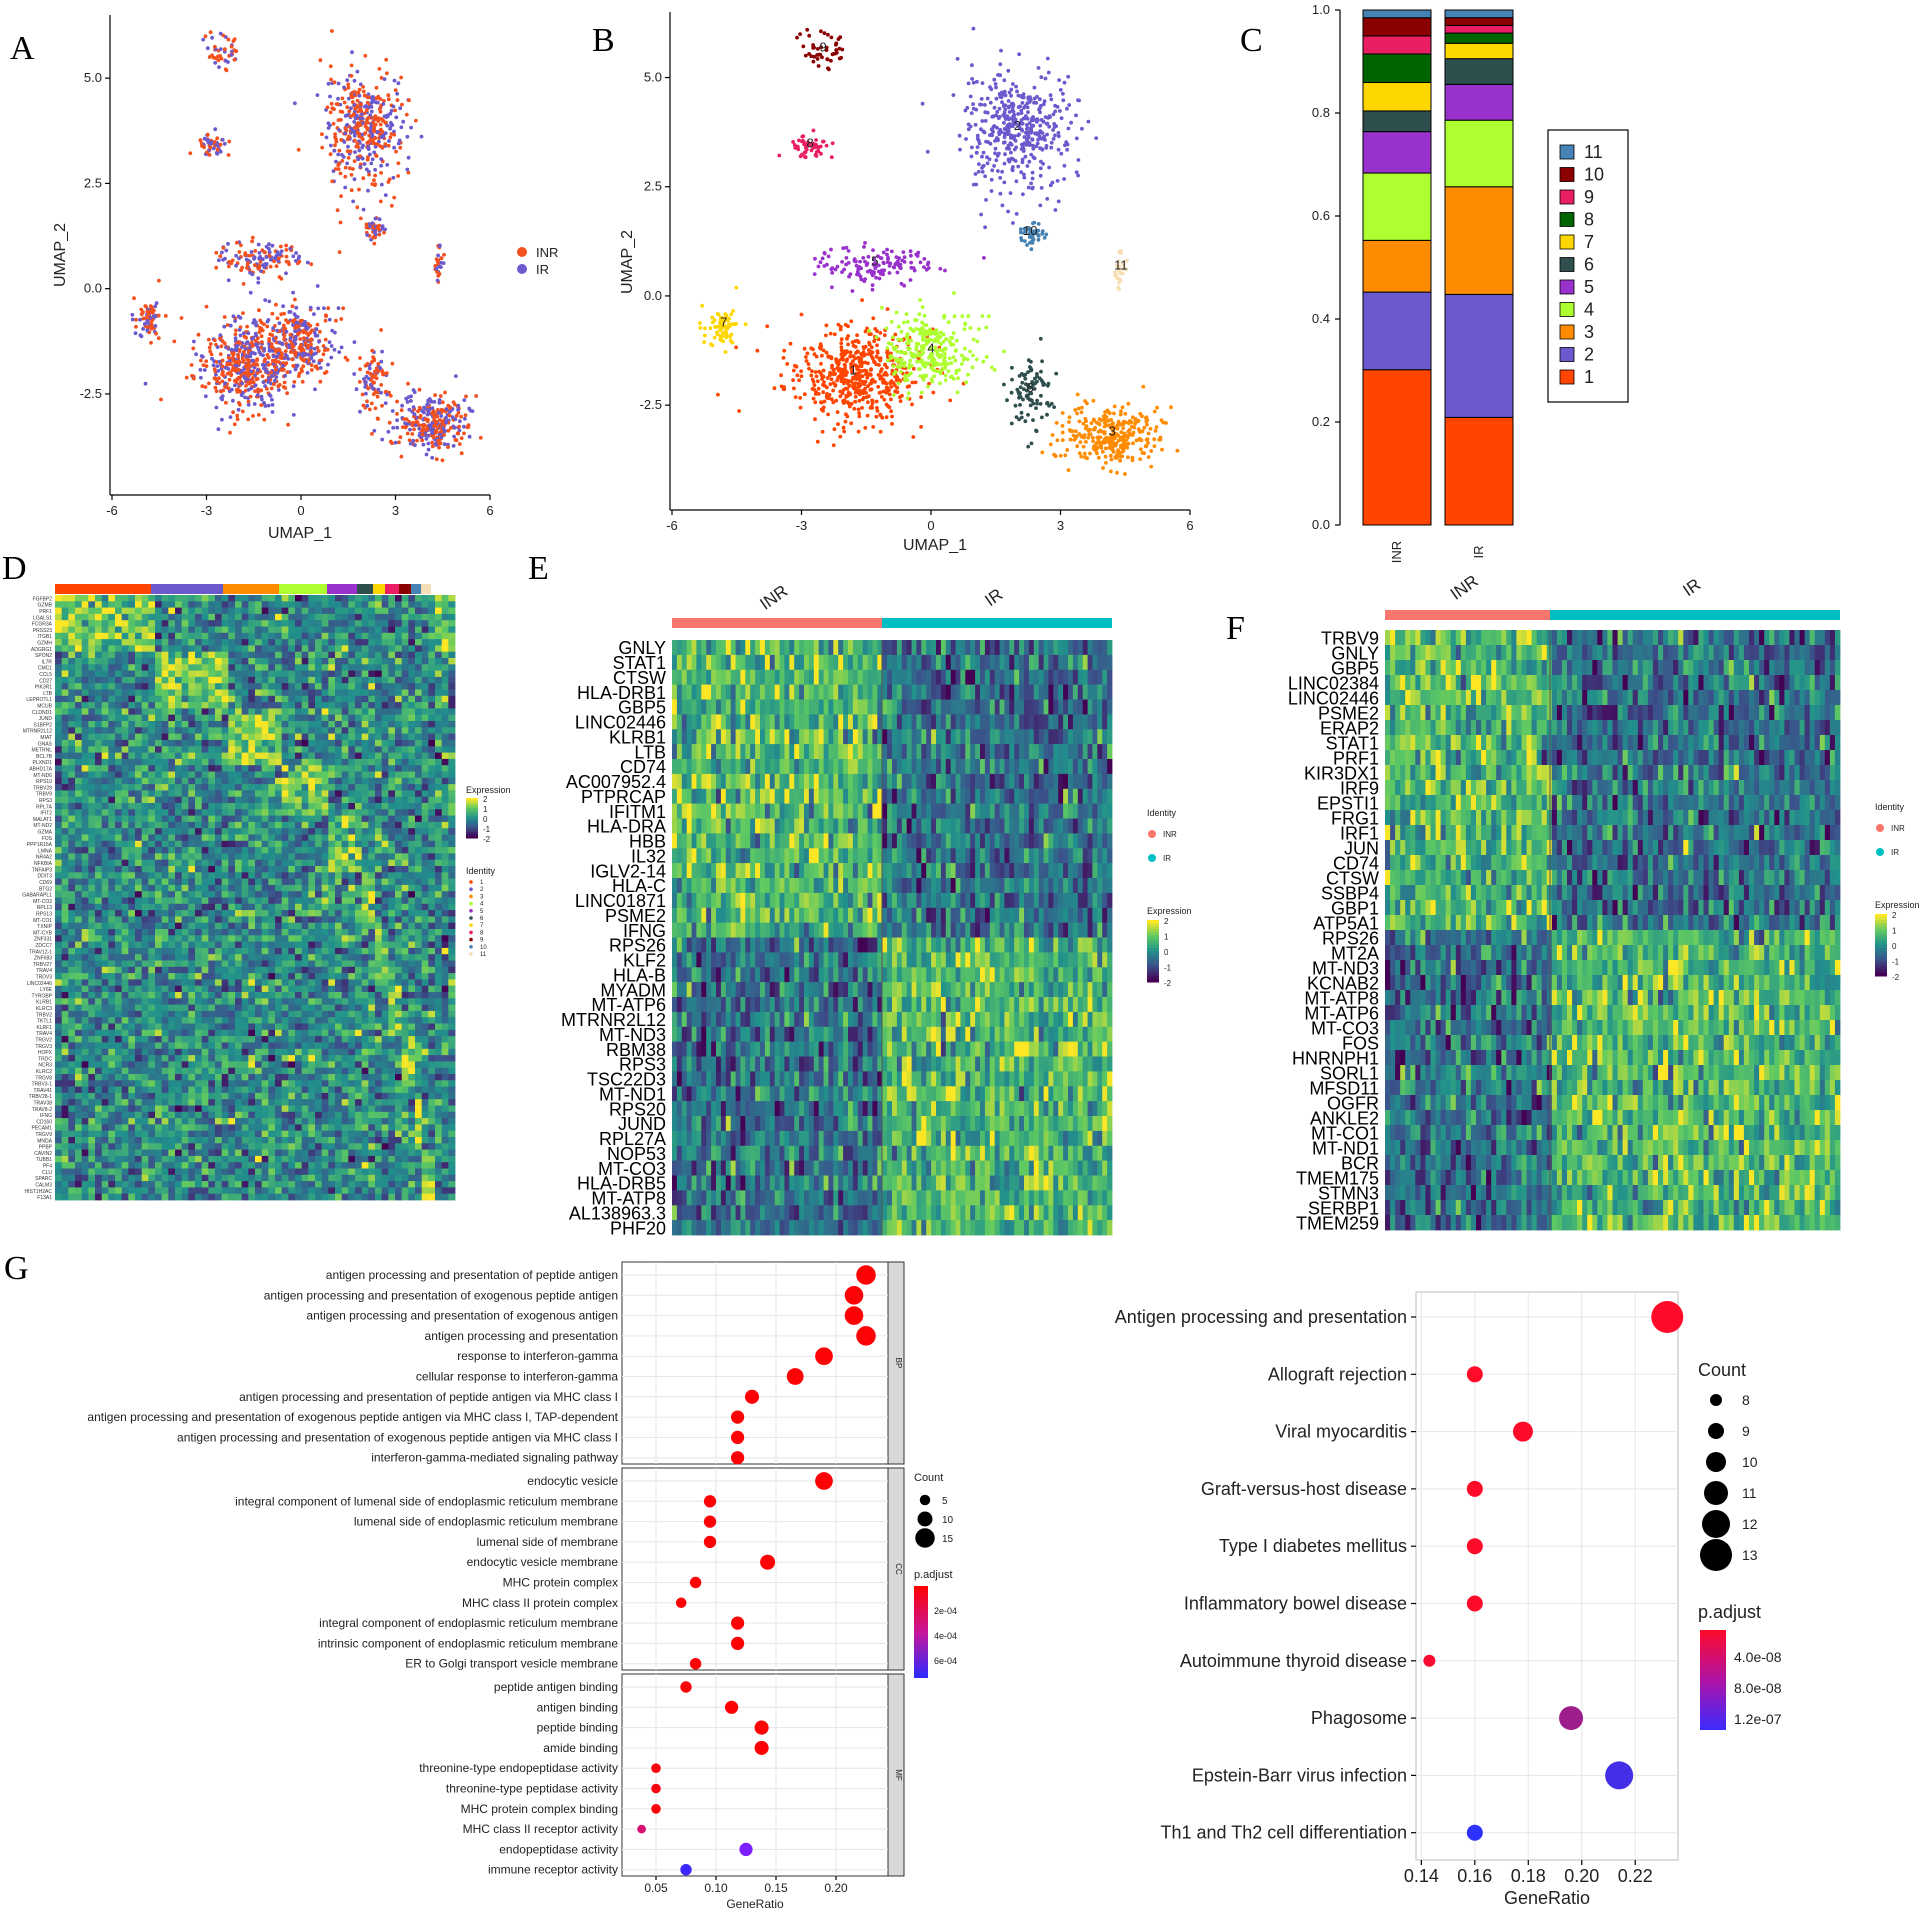 The image size is (1920, 1924). What do you see at coordinates (1567, 309) in the screenshot?
I see `panel-c-legend-swatch` at bounding box center [1567, 309].